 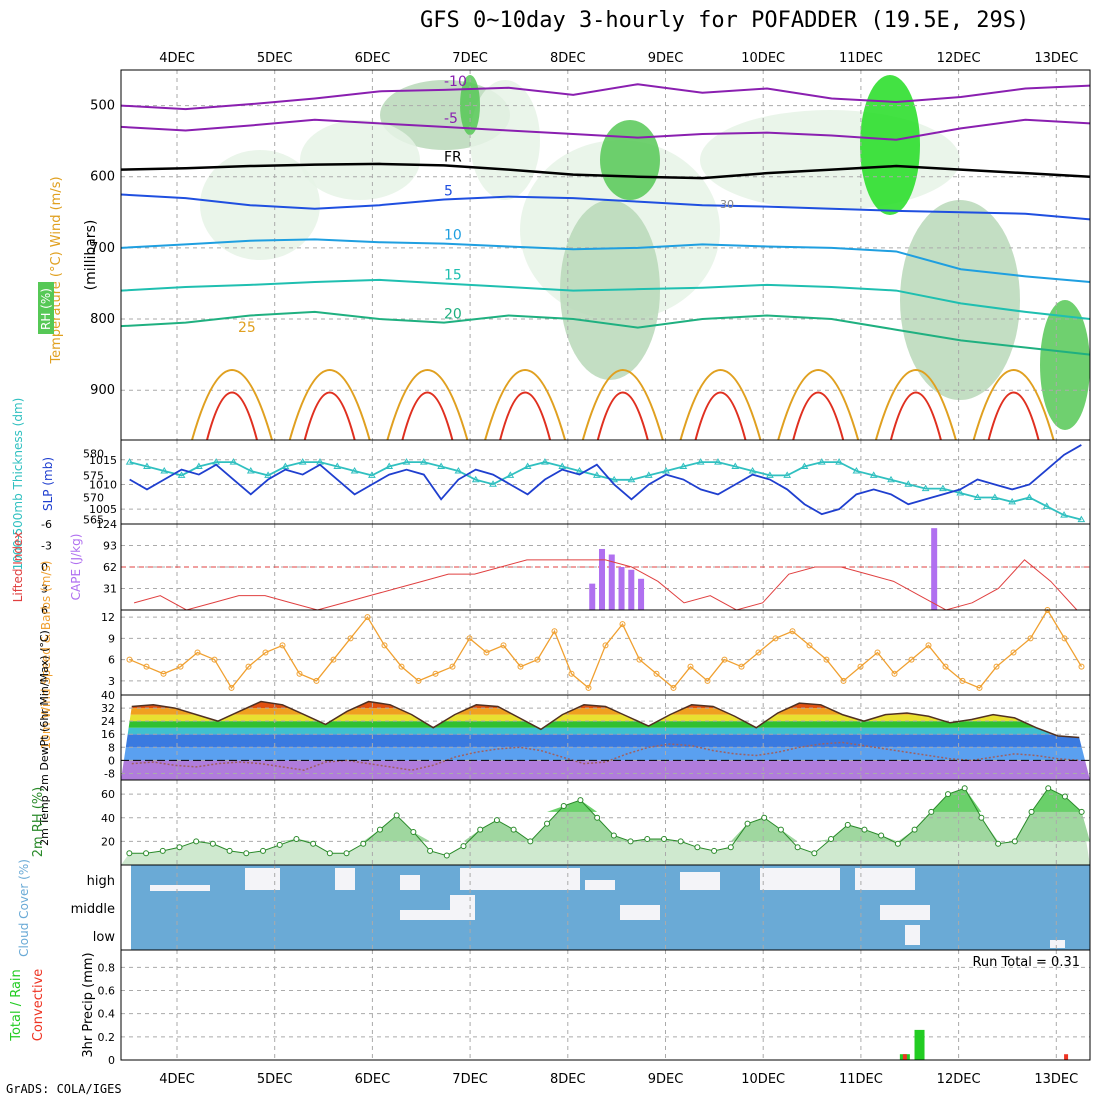 I want to click on ylabel-pressure: (millibars), so click(x=91, y=255).